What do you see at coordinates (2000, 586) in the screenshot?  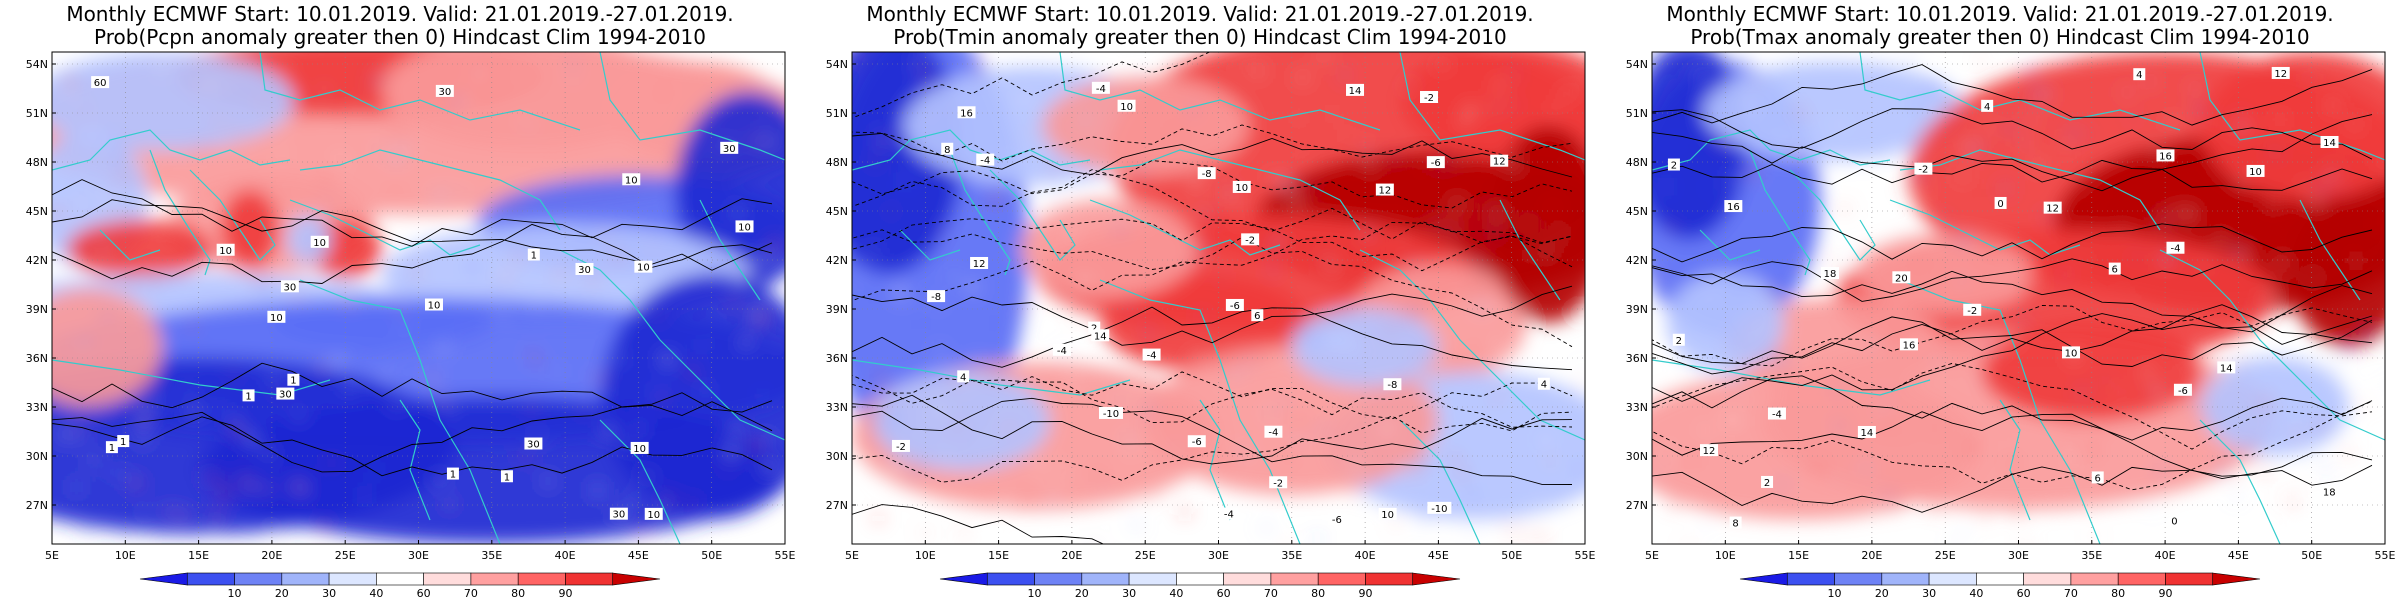 I see `colorbar: 10 20 30 40 60 70 80 90` at bounding box center [2000, 586].